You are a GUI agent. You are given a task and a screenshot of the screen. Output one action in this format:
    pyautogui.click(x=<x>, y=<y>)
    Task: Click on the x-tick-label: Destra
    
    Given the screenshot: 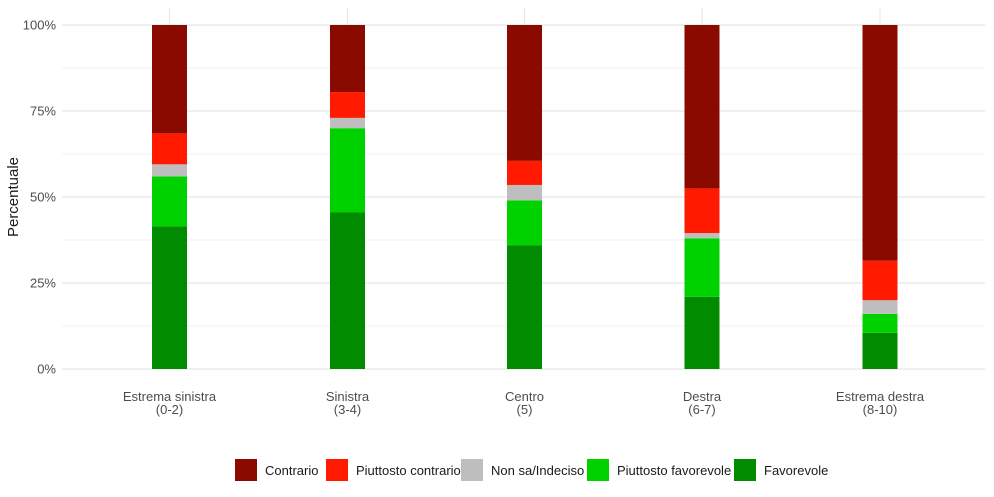 What is the action you would take?
    pyautogui.click(x=702, y=396)
    